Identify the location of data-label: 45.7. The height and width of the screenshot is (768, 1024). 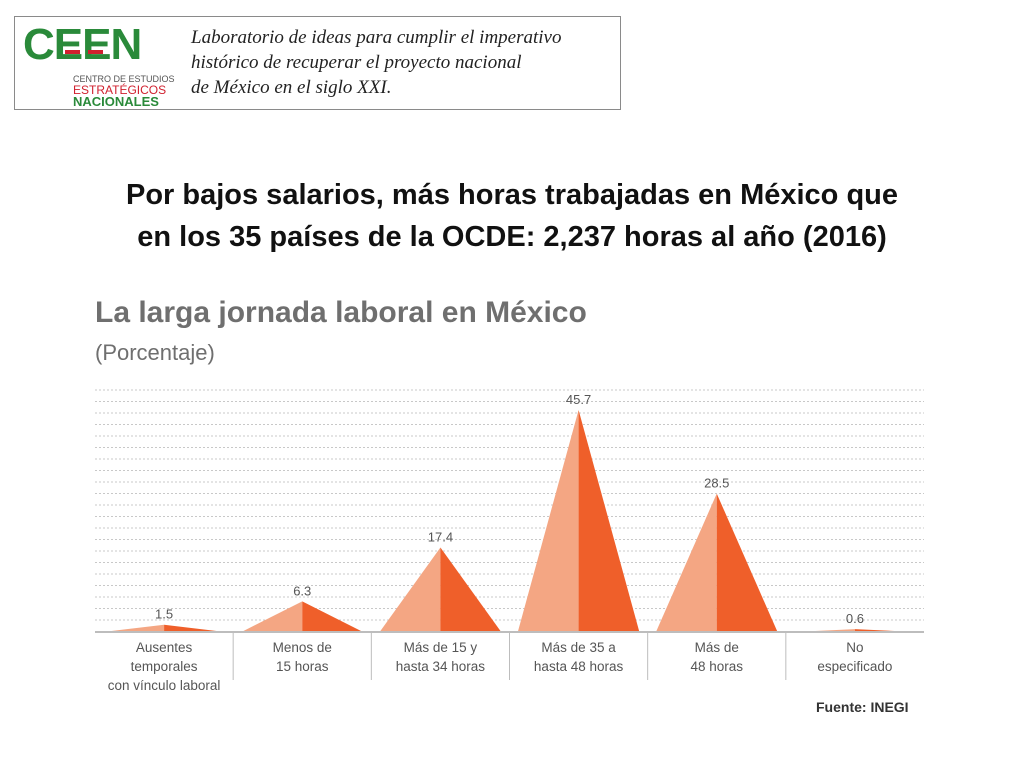
(578, 399).